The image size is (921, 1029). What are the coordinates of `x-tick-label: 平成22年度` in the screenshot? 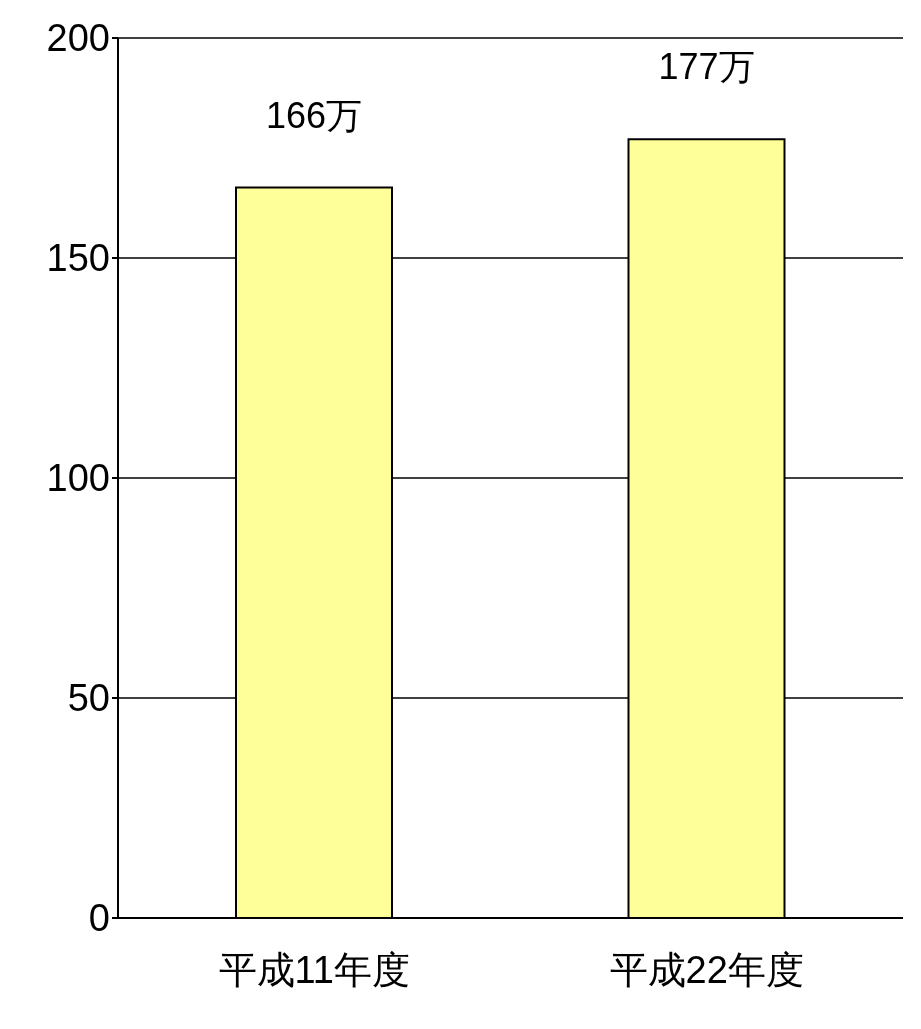 It's located at (706, 969).